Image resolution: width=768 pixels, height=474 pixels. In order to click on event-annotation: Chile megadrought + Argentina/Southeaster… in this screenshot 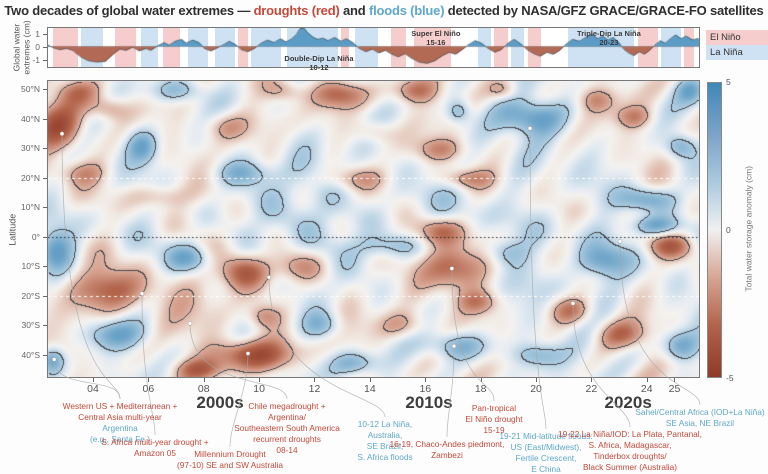, I will do `click(287, 428)`.